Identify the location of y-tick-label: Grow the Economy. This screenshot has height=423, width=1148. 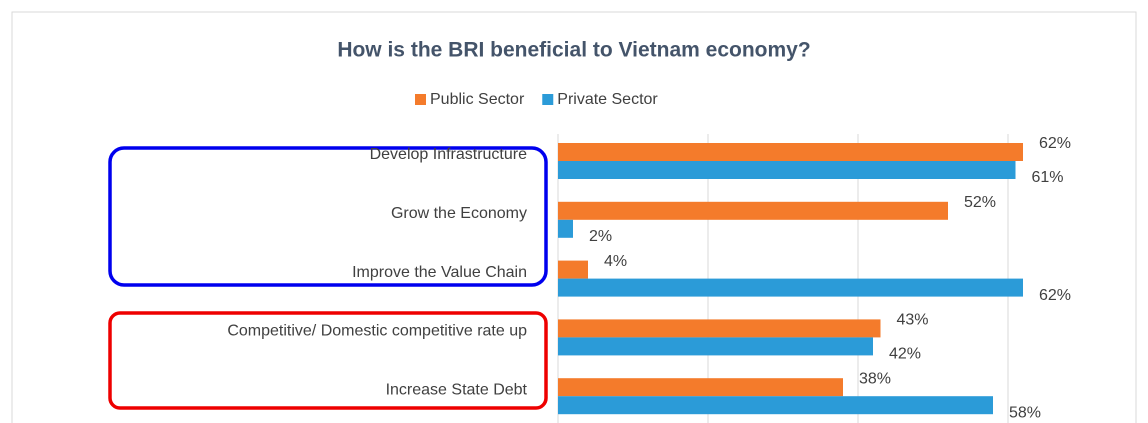
(459, 213).